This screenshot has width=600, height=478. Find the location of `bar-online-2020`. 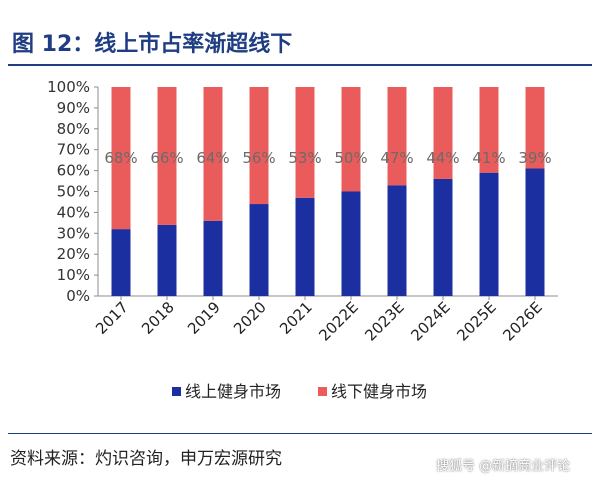

bar-online-2020 is located at coordinates (259, 250).